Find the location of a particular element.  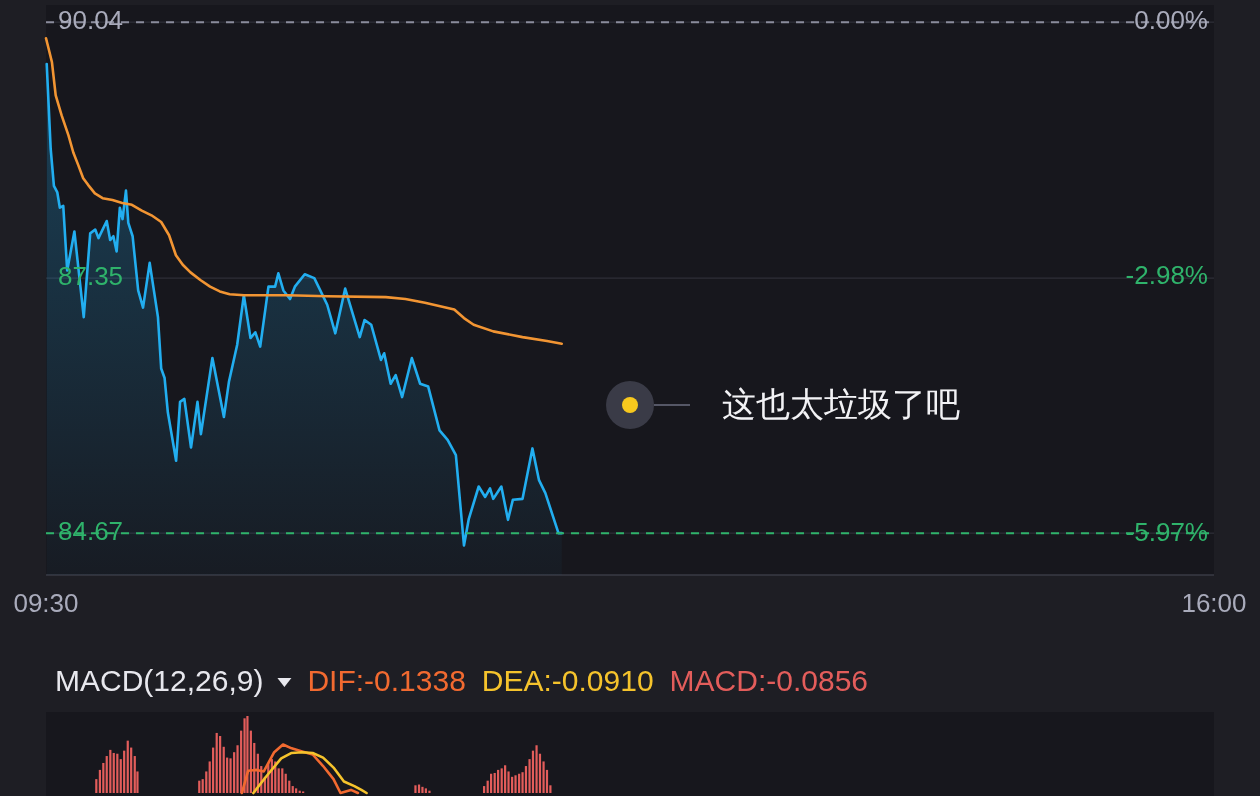

x-tick-label: 09:30 is located at coordinates (46, 602).